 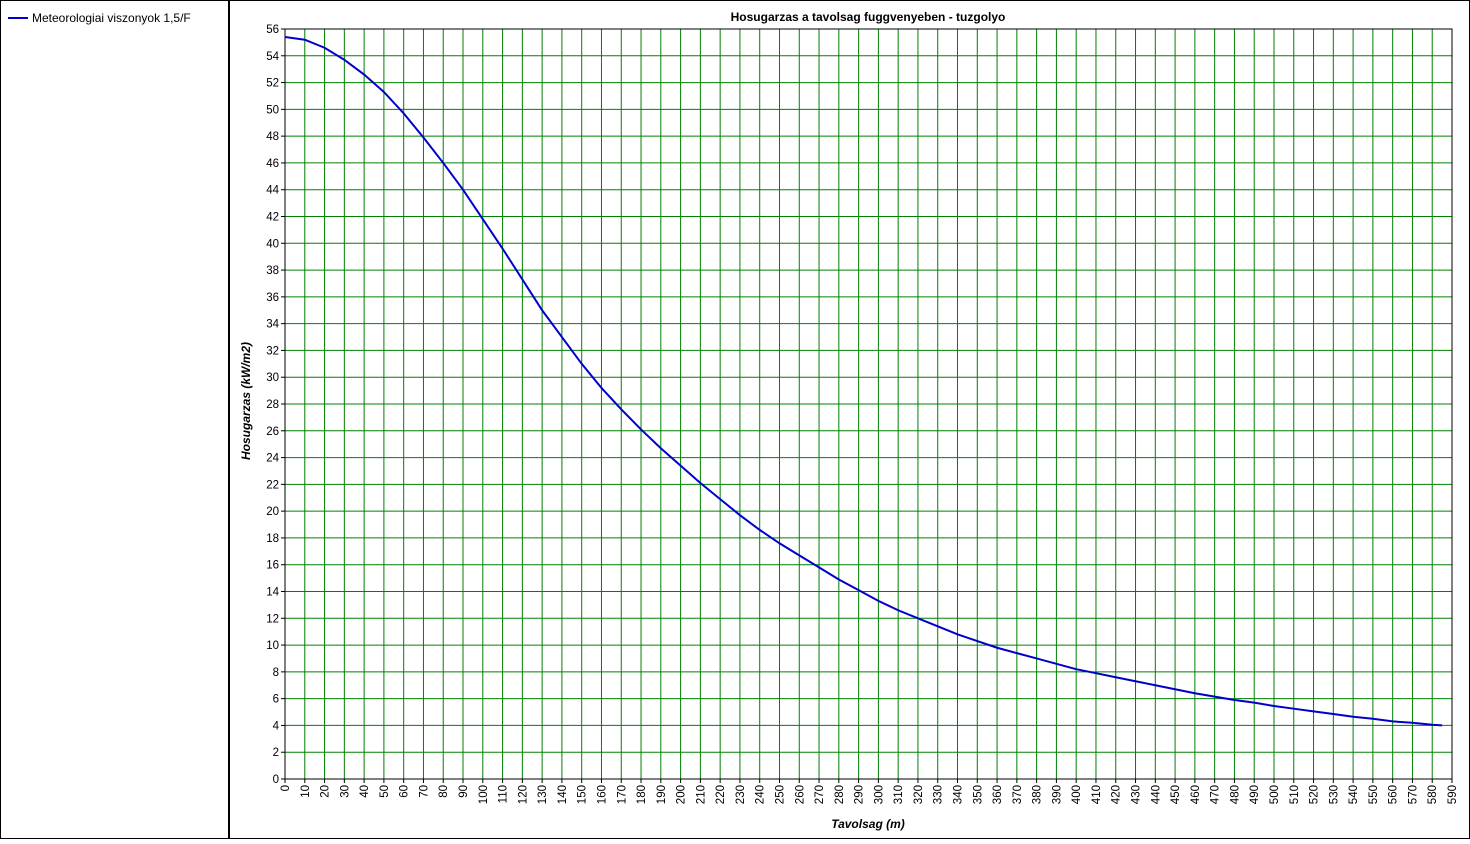 What do you see at coordinates (504, 794) in the screenshot?
I see `x-tick-label: 110` at bounding box center [504, 794].